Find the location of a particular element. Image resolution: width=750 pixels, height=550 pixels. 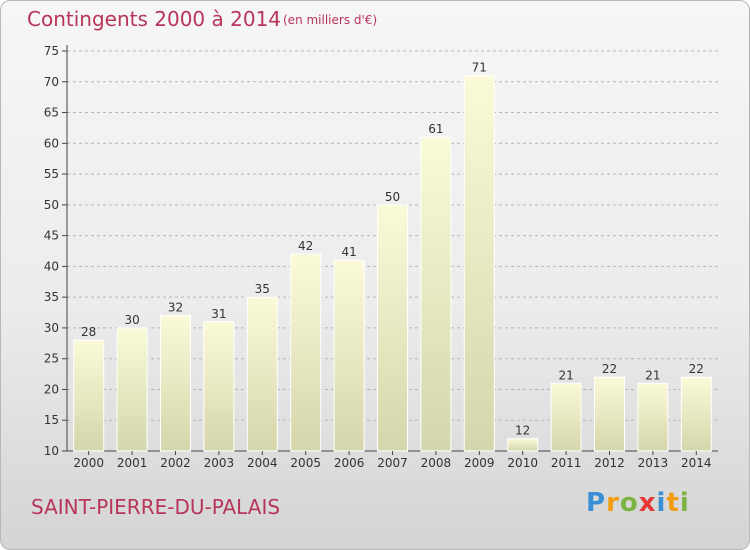

bar-value-label: 41 is located at coordinates (348, 252).